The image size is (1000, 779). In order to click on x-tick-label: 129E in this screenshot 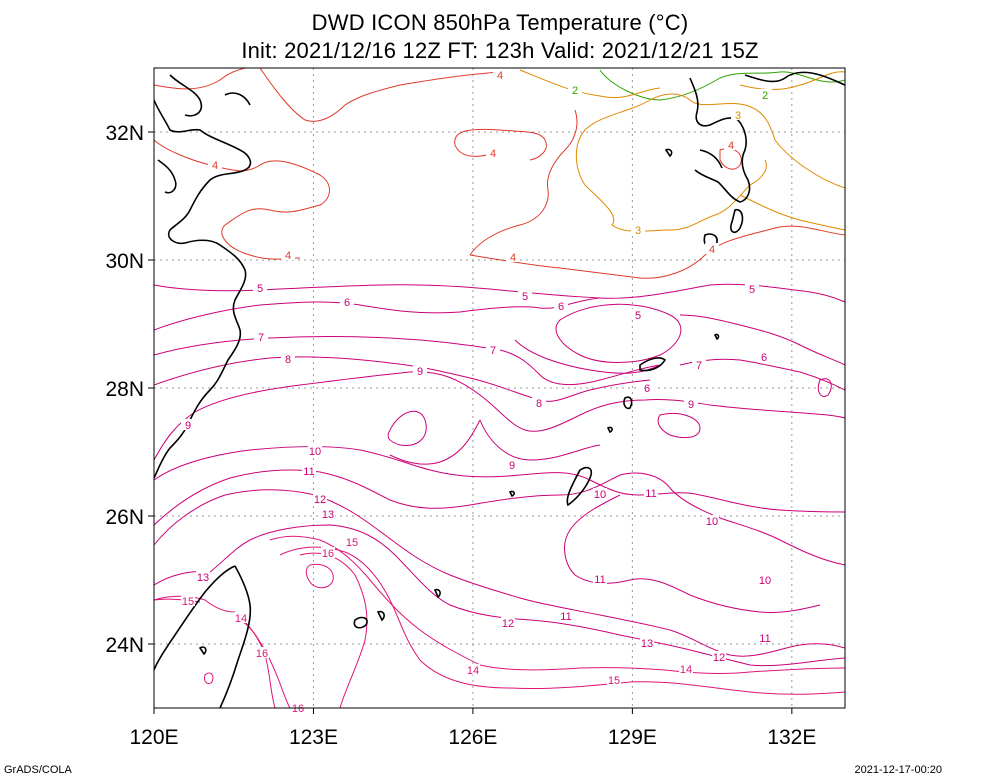, I will do `click(632, 737)`.